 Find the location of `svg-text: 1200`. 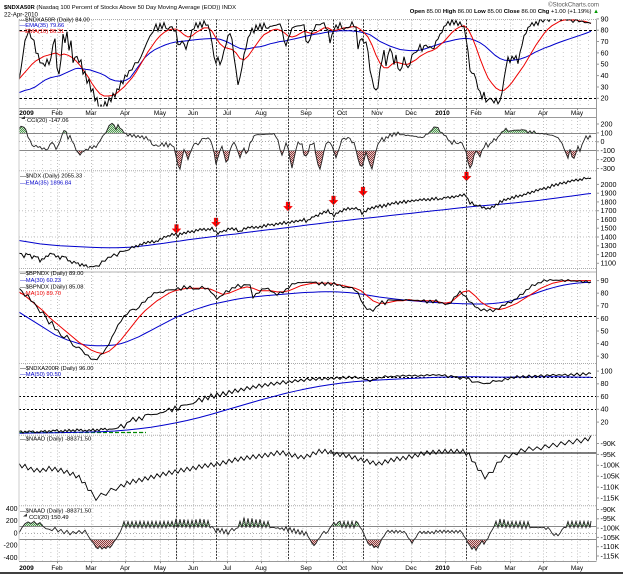

svg-text: 1200 is located at coordinates (609, 254).